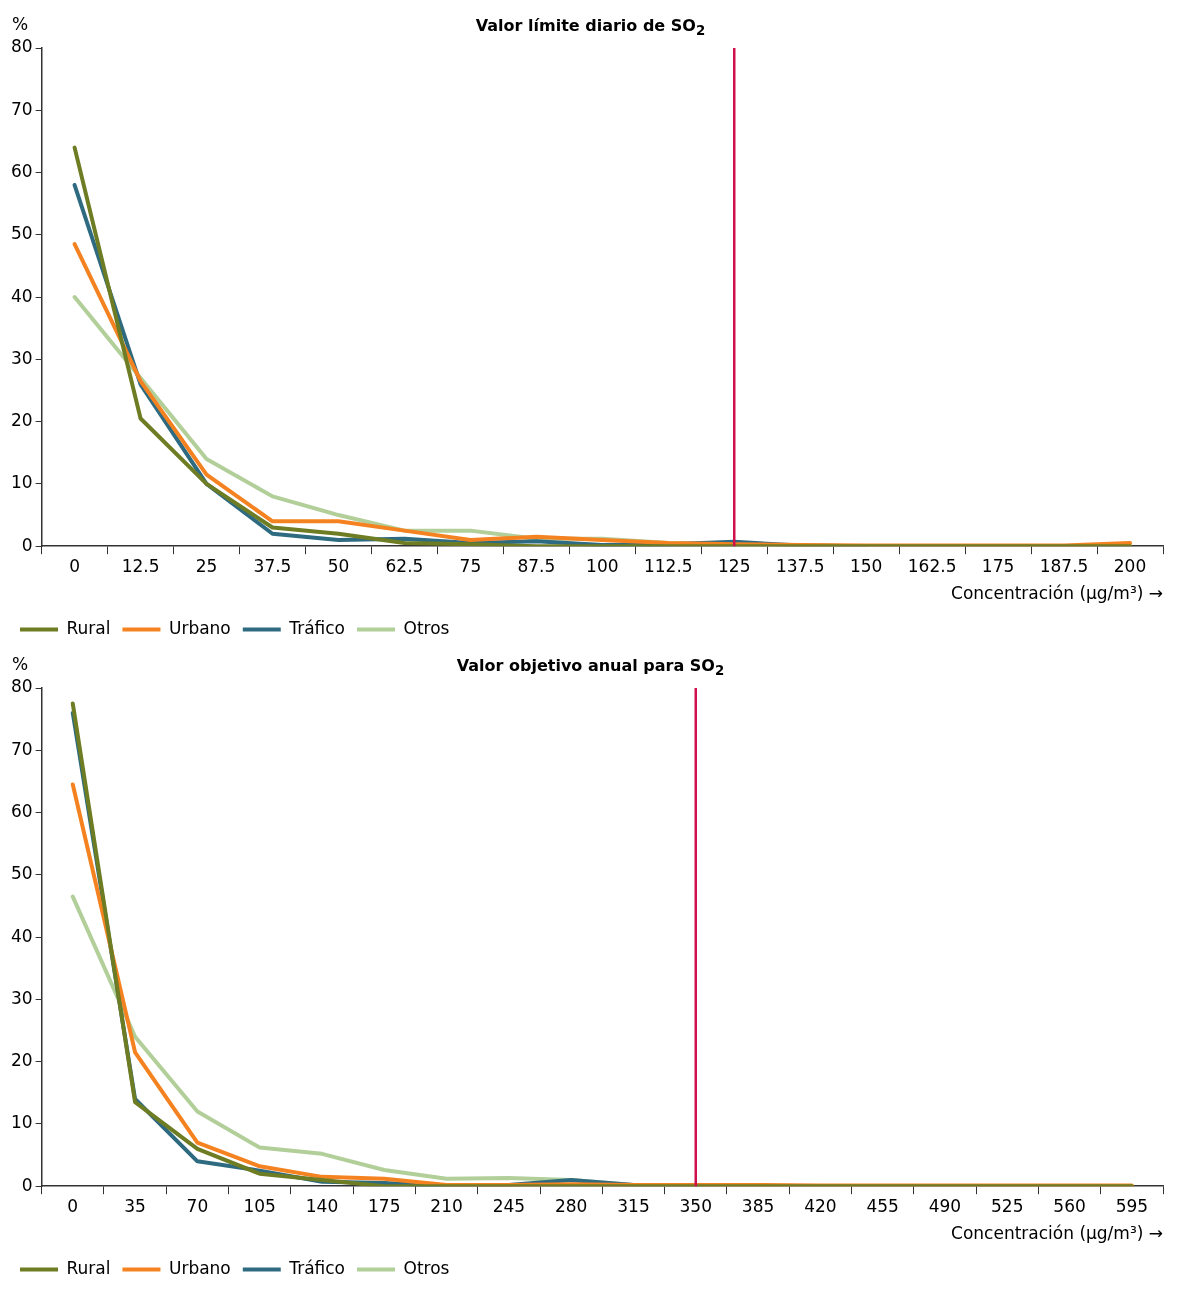 Image resolution: width=1187 pixels, height=1302 pixels. I want to click on chart-title: Valor límite diario de SO$_{2}$, so click(590, 27).